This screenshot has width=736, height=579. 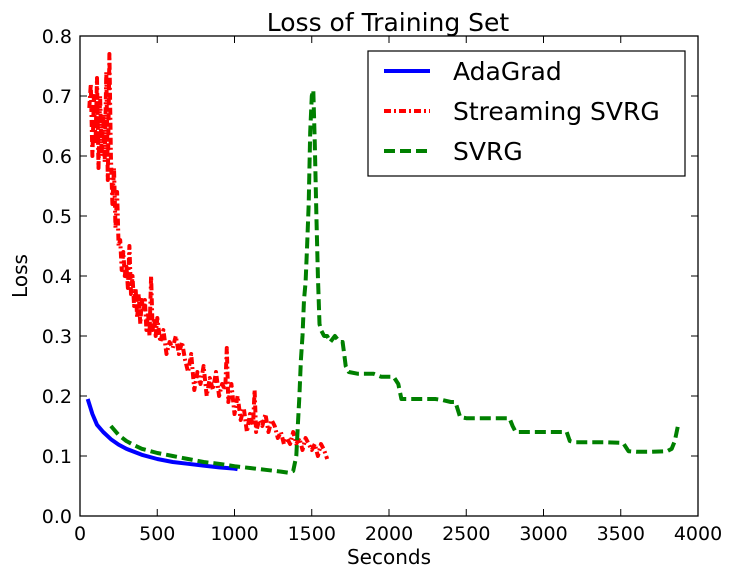 What do you see at coordinates (389, 534) in the screenshot?
I see `x-tick-label: 2000` at bounding box center [389, 534].